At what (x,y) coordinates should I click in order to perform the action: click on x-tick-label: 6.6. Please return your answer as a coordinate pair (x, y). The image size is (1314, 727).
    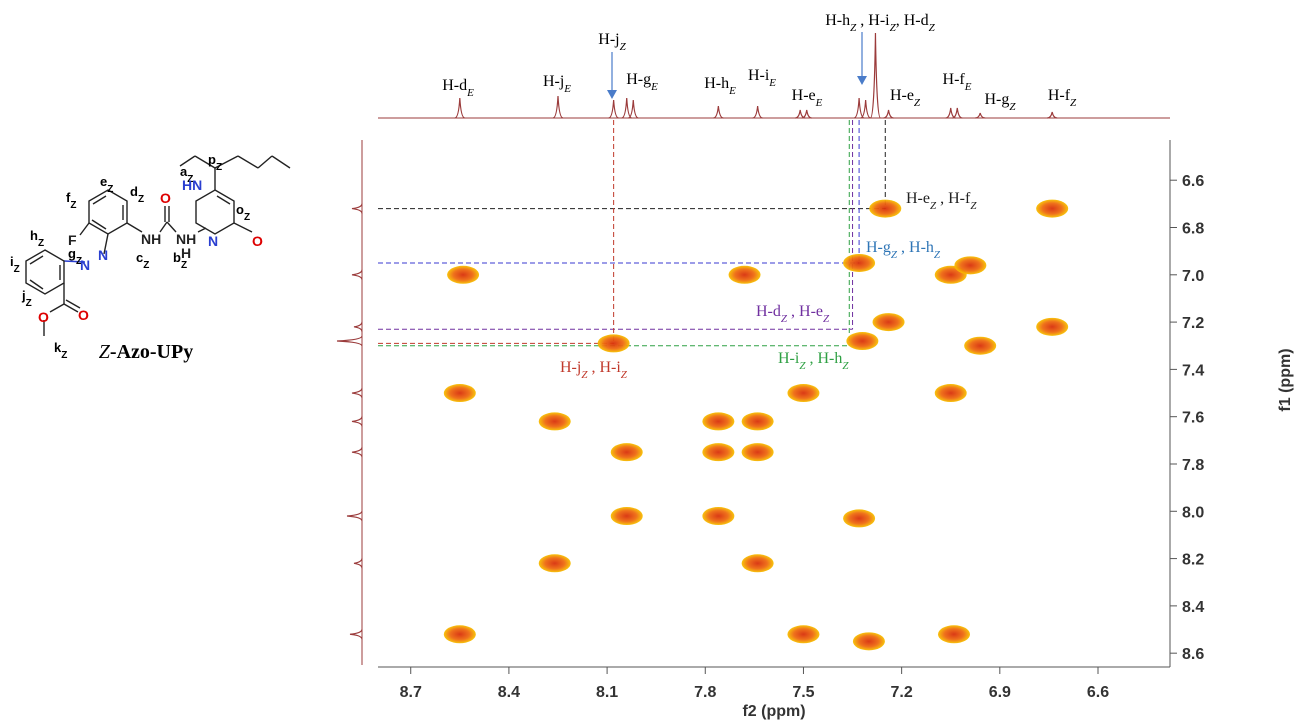
    Looking at the image, I should click on (1098, 692).